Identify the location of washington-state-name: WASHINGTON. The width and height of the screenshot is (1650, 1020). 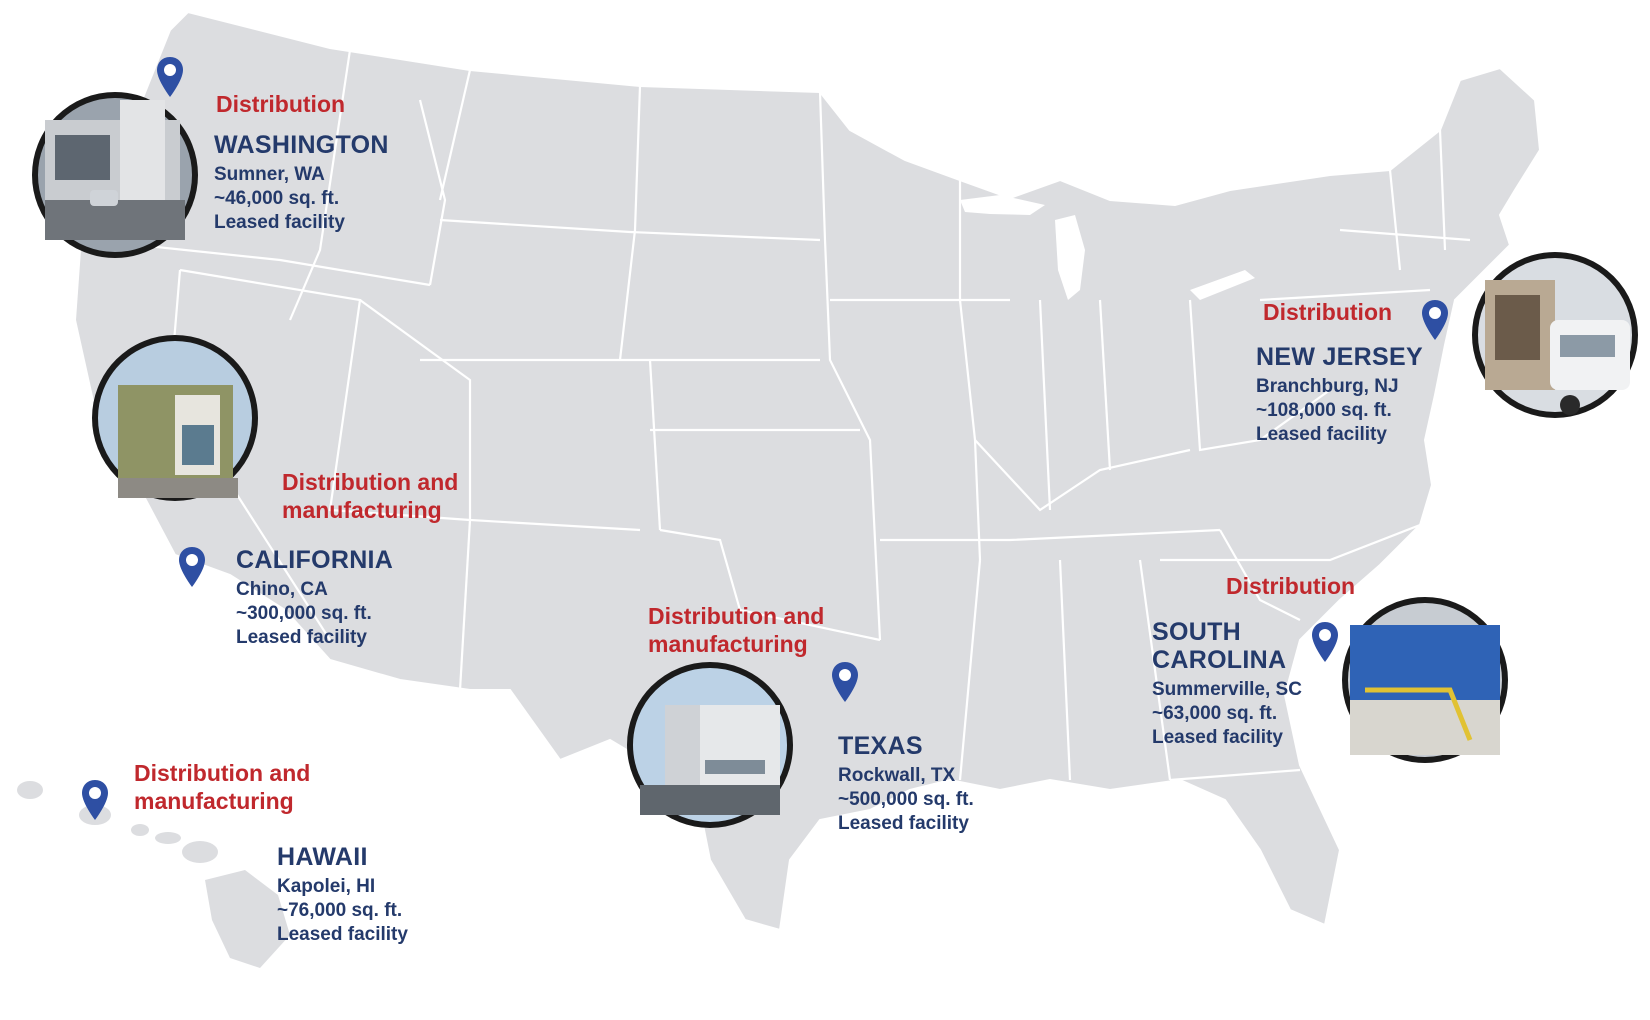
(301, 145).